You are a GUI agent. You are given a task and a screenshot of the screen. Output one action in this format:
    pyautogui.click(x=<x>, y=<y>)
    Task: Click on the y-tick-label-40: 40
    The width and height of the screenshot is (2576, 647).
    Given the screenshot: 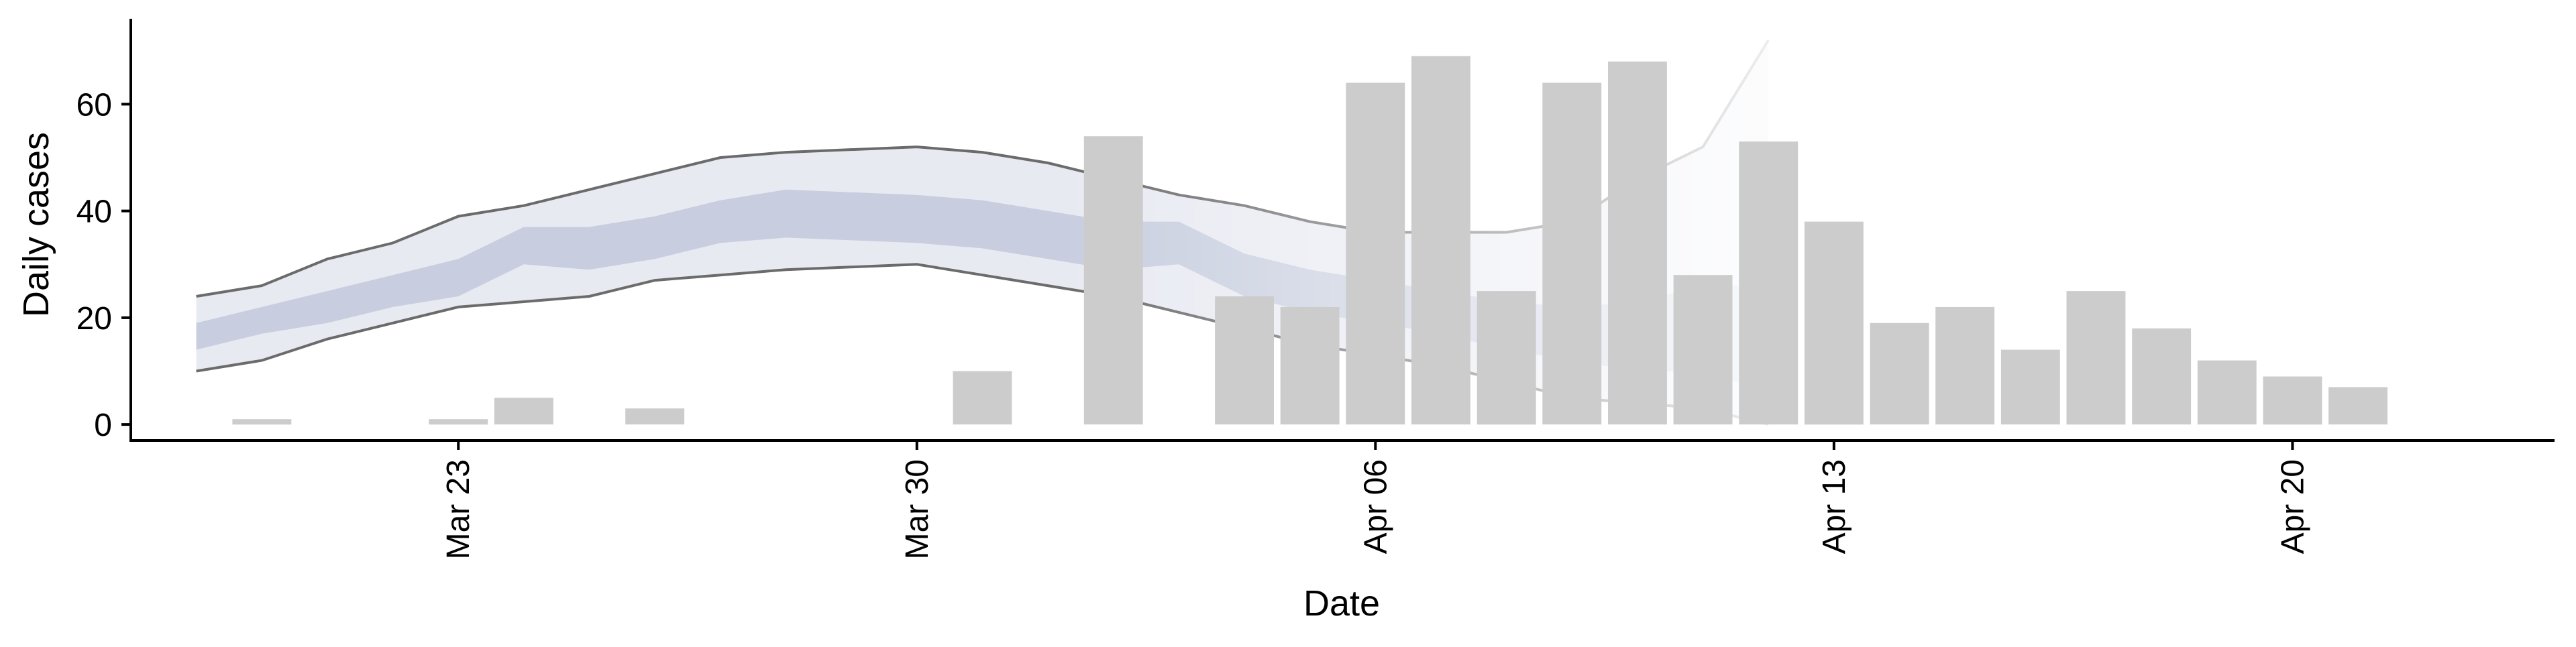 What is the action you would take?
    pyautogui.click(x=94, y=212)
    